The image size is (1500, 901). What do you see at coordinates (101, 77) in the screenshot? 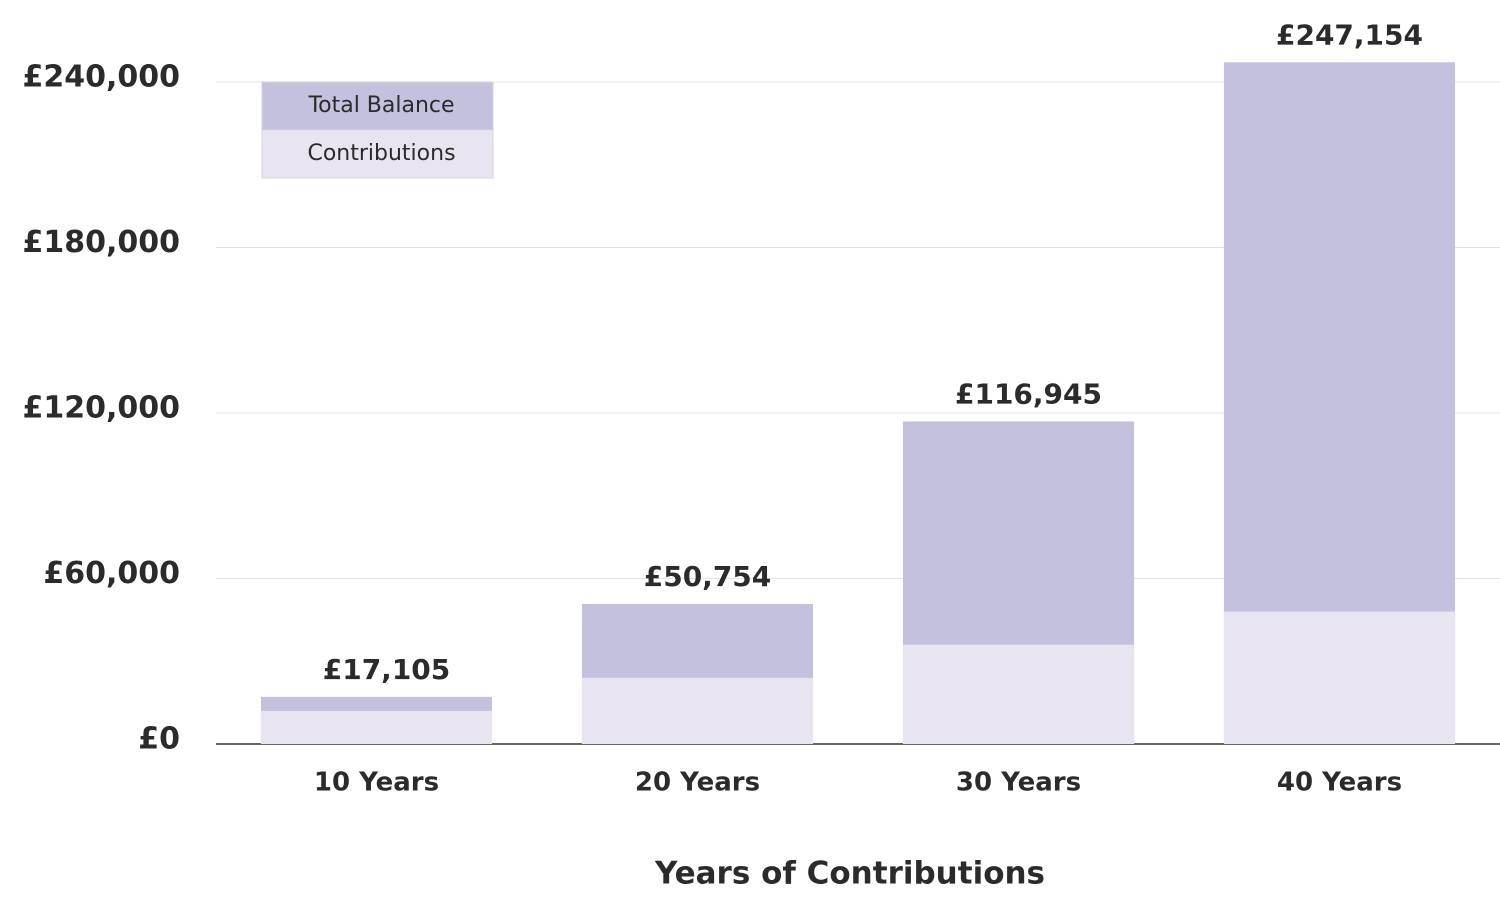
I see `y-tick-label: £240,000` at bounding box center [101, 77].